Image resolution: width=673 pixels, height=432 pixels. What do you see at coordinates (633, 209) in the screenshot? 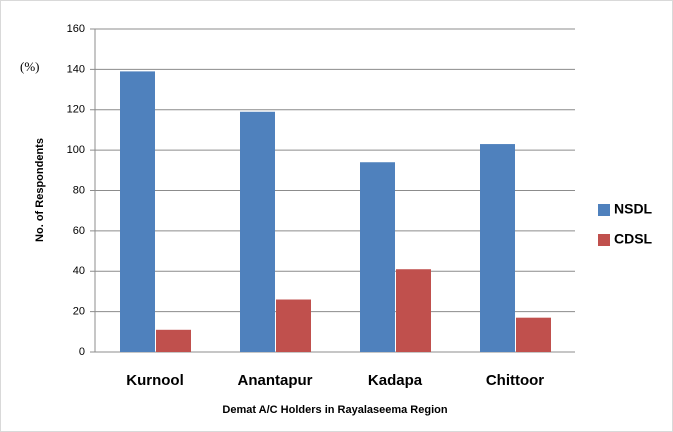
I see `legend-label: NSDL` at bounding box center [633, 209].